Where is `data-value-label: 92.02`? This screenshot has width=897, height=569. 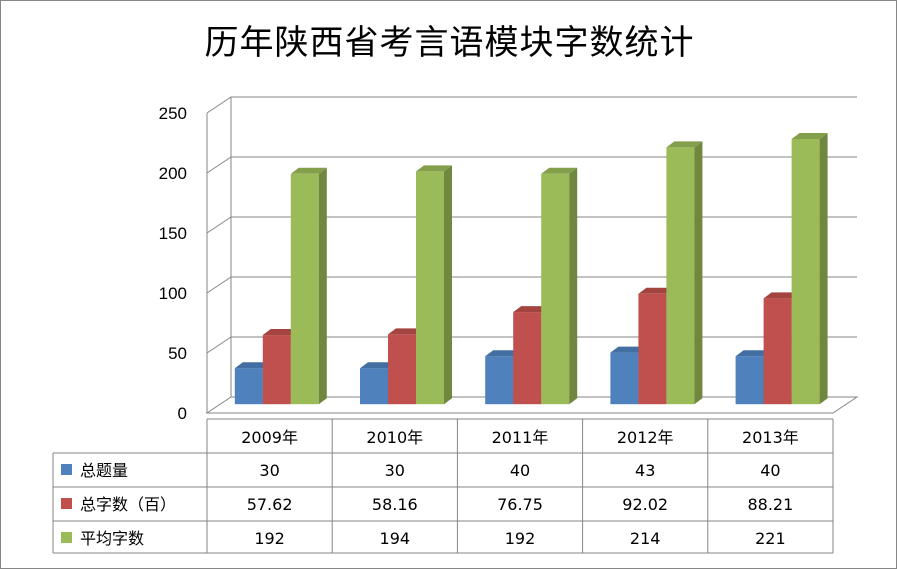
data-value-label: 92.02 is located at coordinates (645, 504).